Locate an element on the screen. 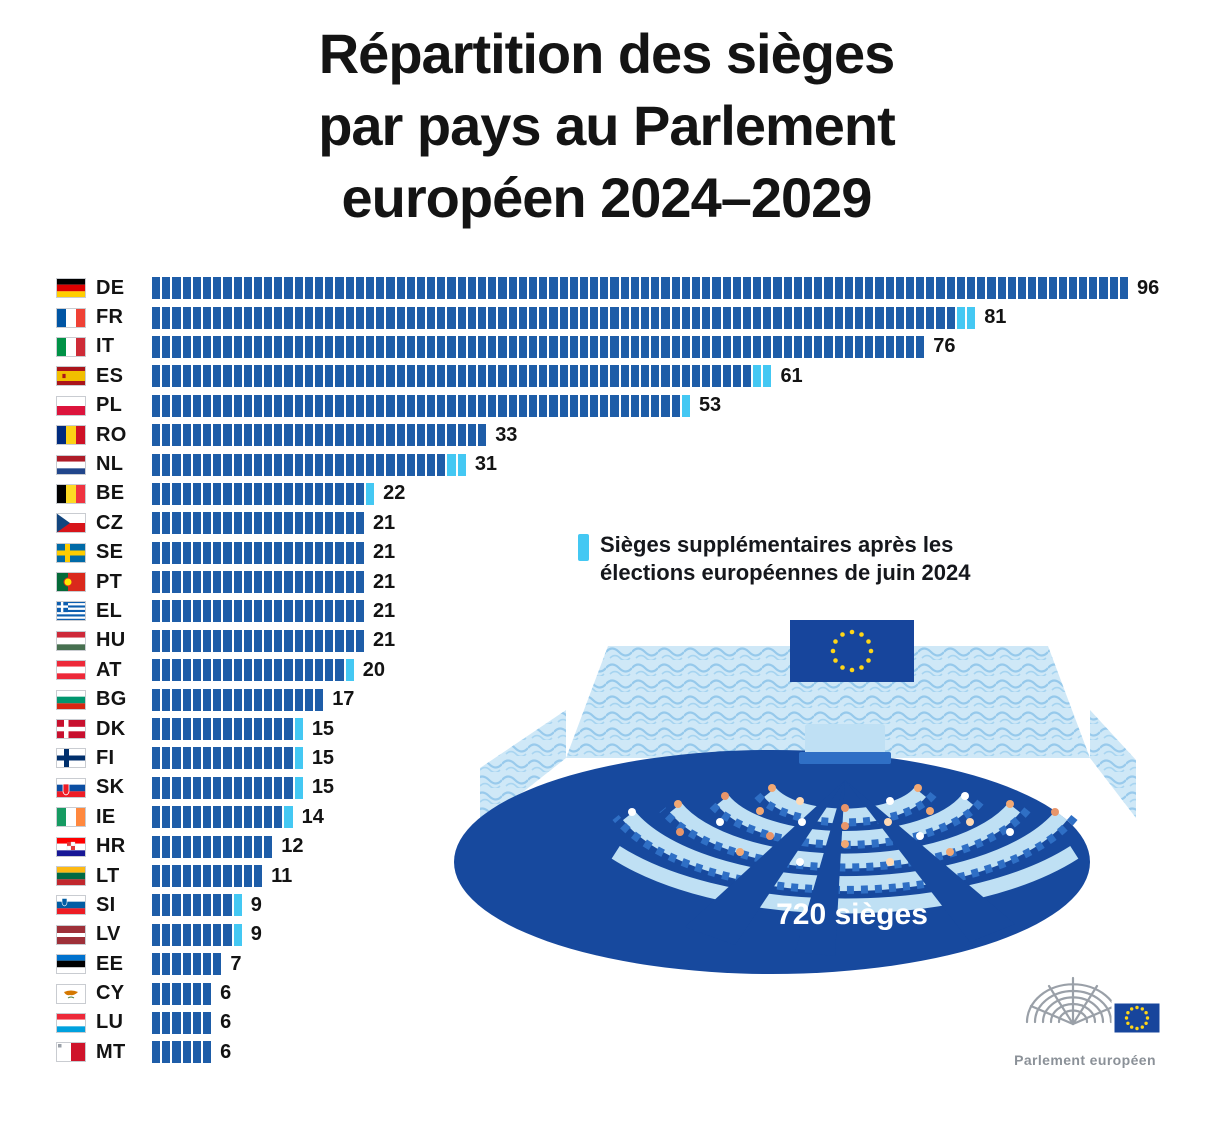 This screenshot has height=1125, width=1213. flag-cy-icon is located at coordinates (71, 993).